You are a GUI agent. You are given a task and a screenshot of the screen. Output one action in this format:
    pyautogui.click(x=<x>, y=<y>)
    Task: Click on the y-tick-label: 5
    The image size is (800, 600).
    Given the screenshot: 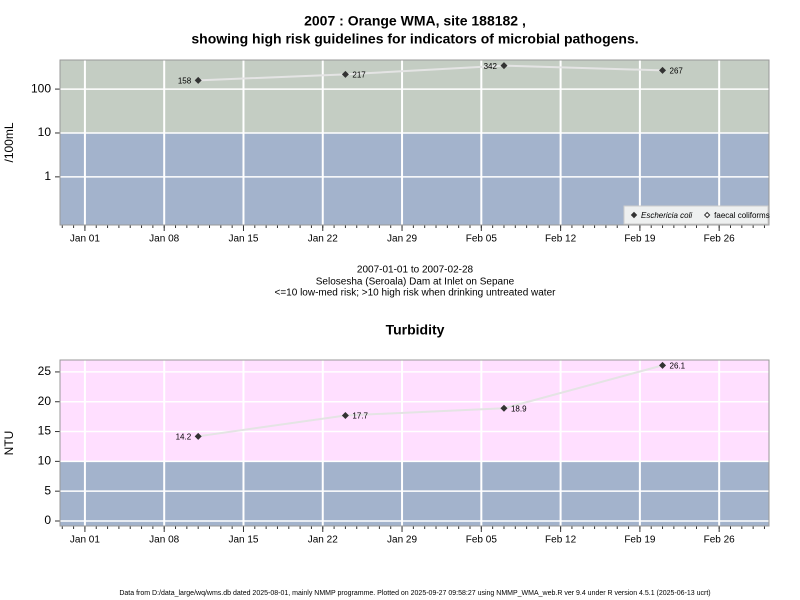 What is the action you would take?
    pyautogui.click(x=47, y=490)
    